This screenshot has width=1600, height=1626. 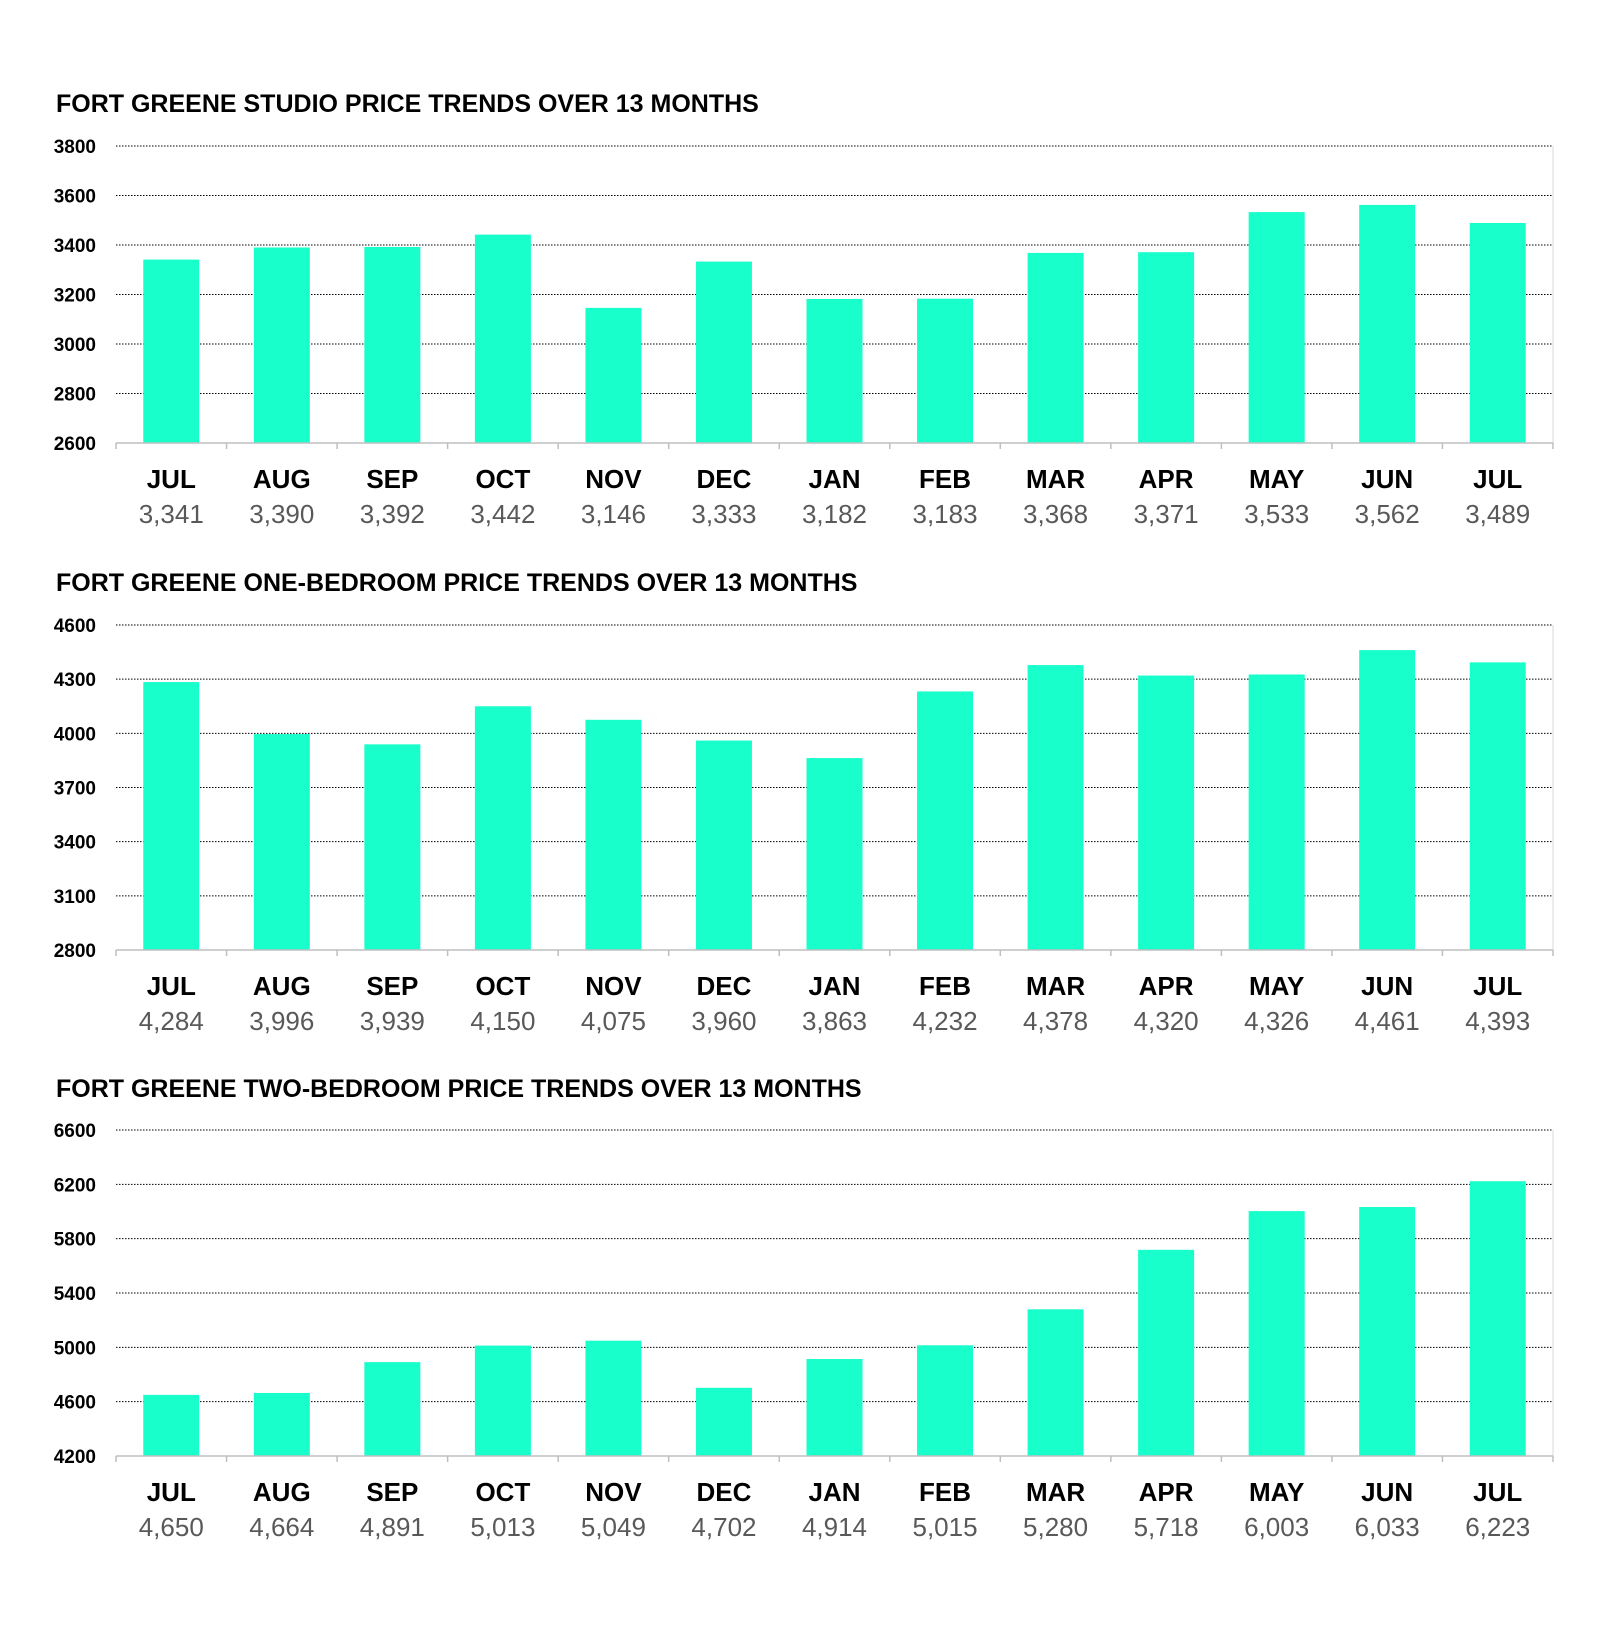 I want to click on y-tick-label: 4300, so click(x=75, y=680).